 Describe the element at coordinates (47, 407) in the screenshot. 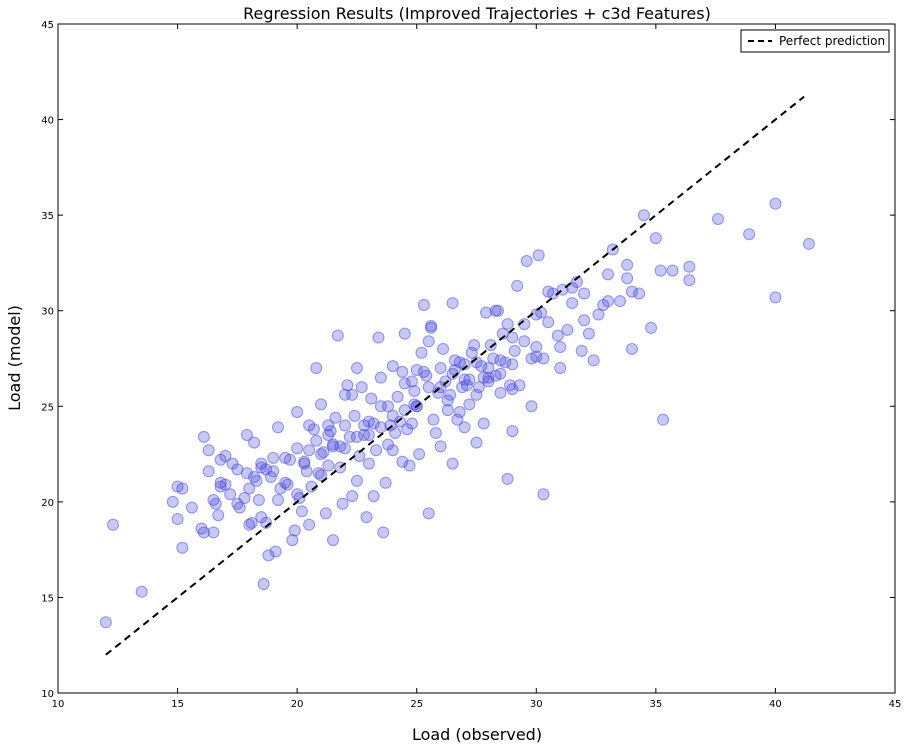

I see `y-tick-label: 25` at that location.